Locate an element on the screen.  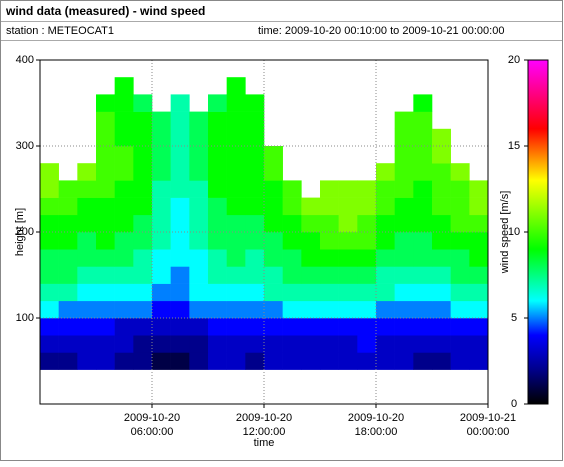
colorbar-tick-label: 20 is located at coordinates (514, 60).